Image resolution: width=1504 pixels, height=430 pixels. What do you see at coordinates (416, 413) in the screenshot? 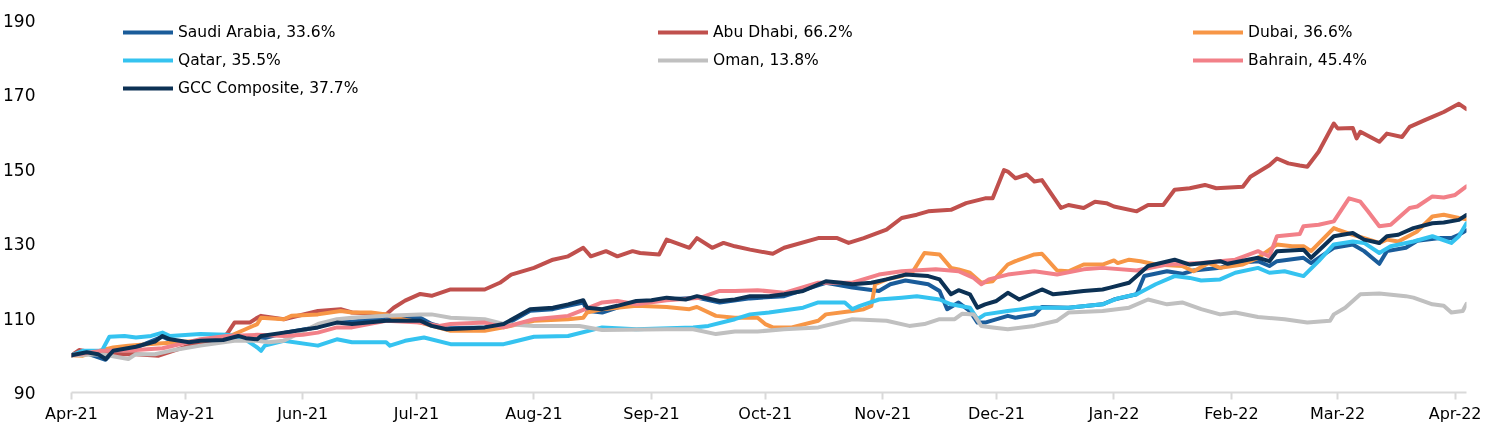
I see `x-tick-label: Jul-21` at bounding box center [416, 413].